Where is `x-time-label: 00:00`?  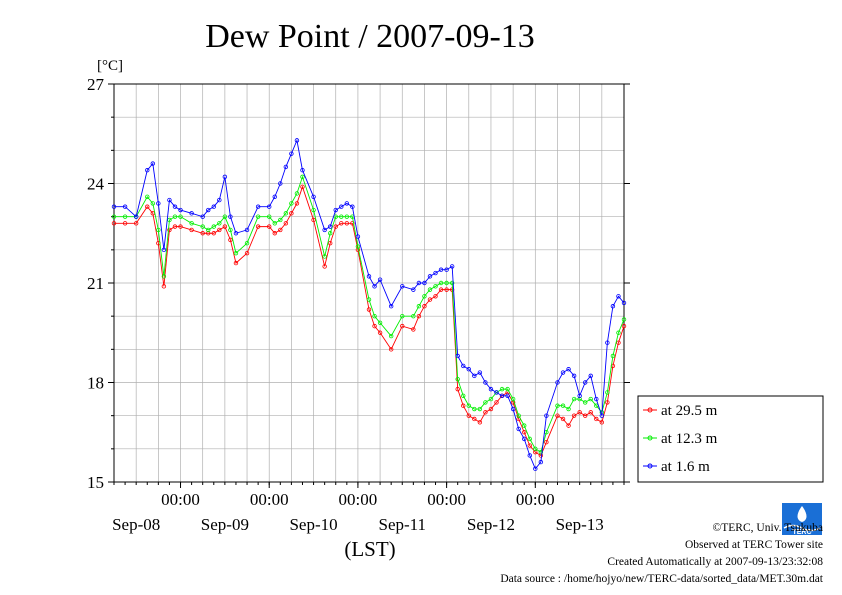
x-time-label: 00:00 is located at coordinates (180, 499).